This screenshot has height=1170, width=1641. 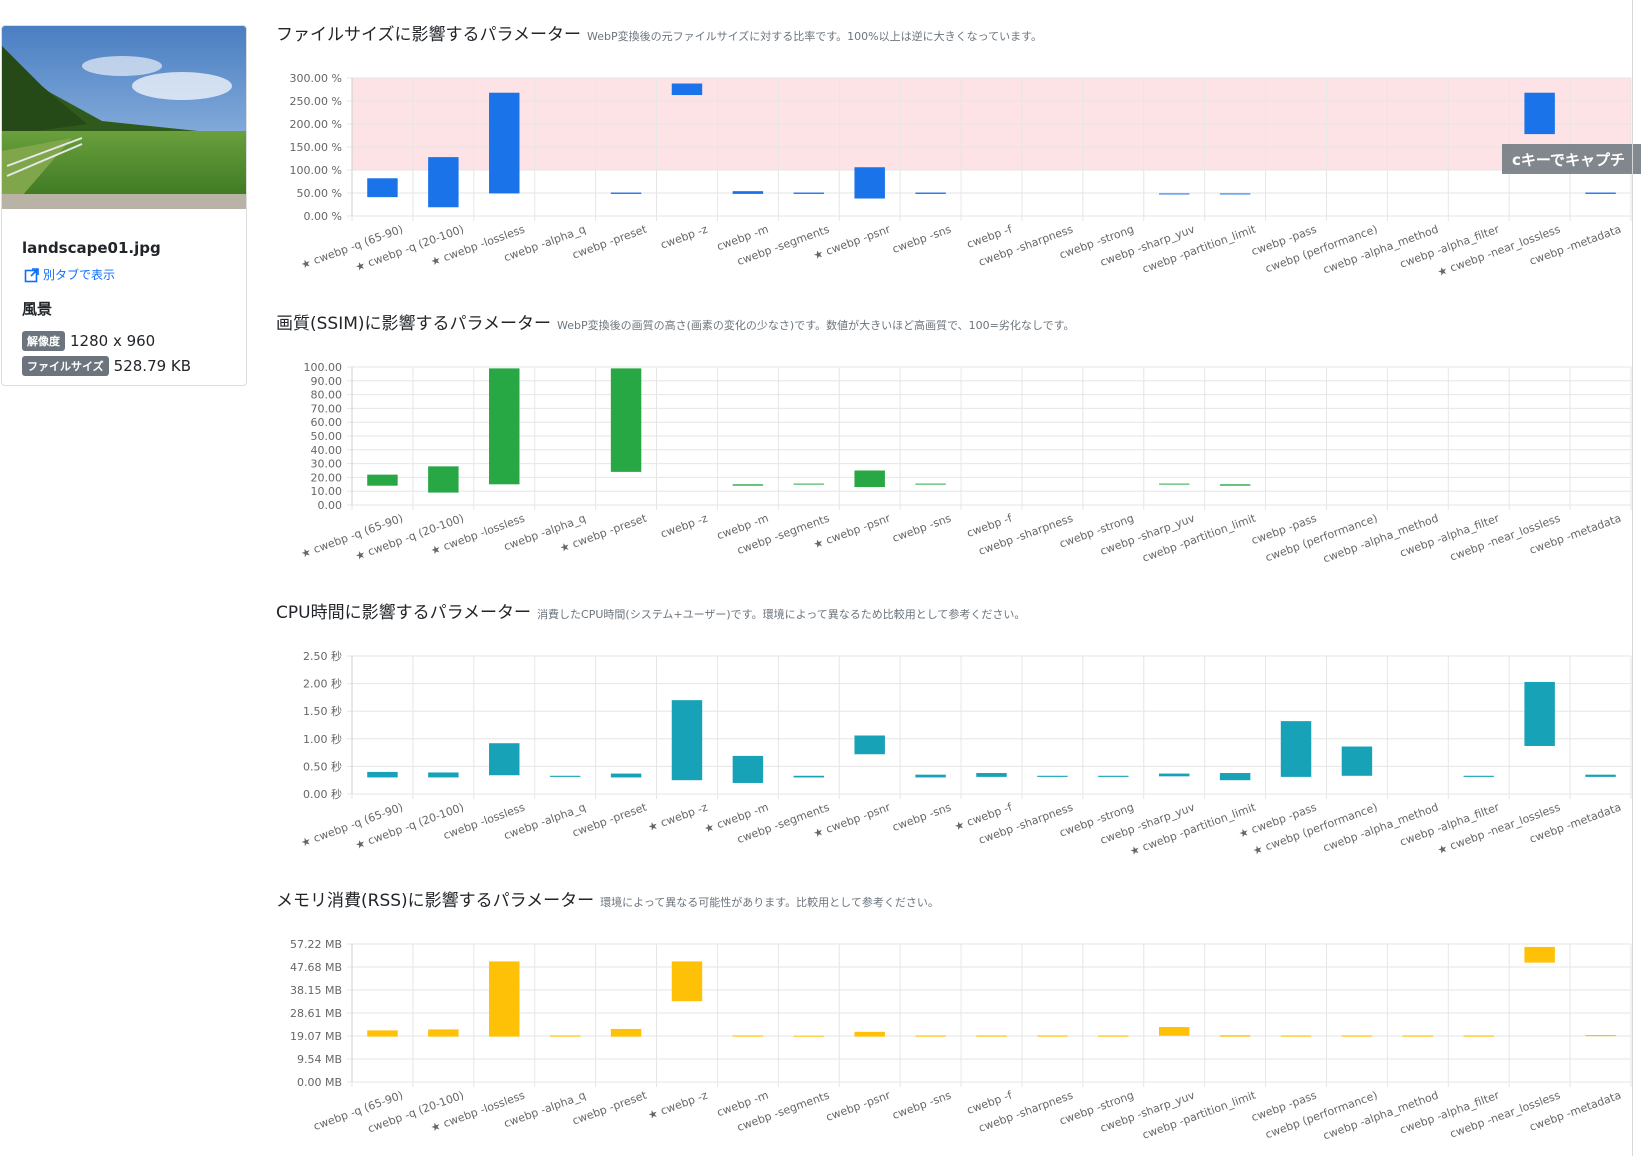 I want to click on y-tick-label: 0.50 秒, so click(x=322, y=766).